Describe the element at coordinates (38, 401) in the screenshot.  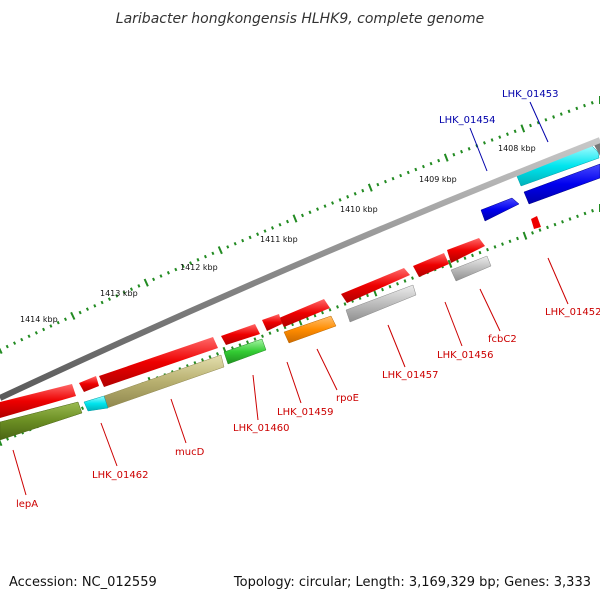
I see `gene-feature-lepa-cds` at that location.